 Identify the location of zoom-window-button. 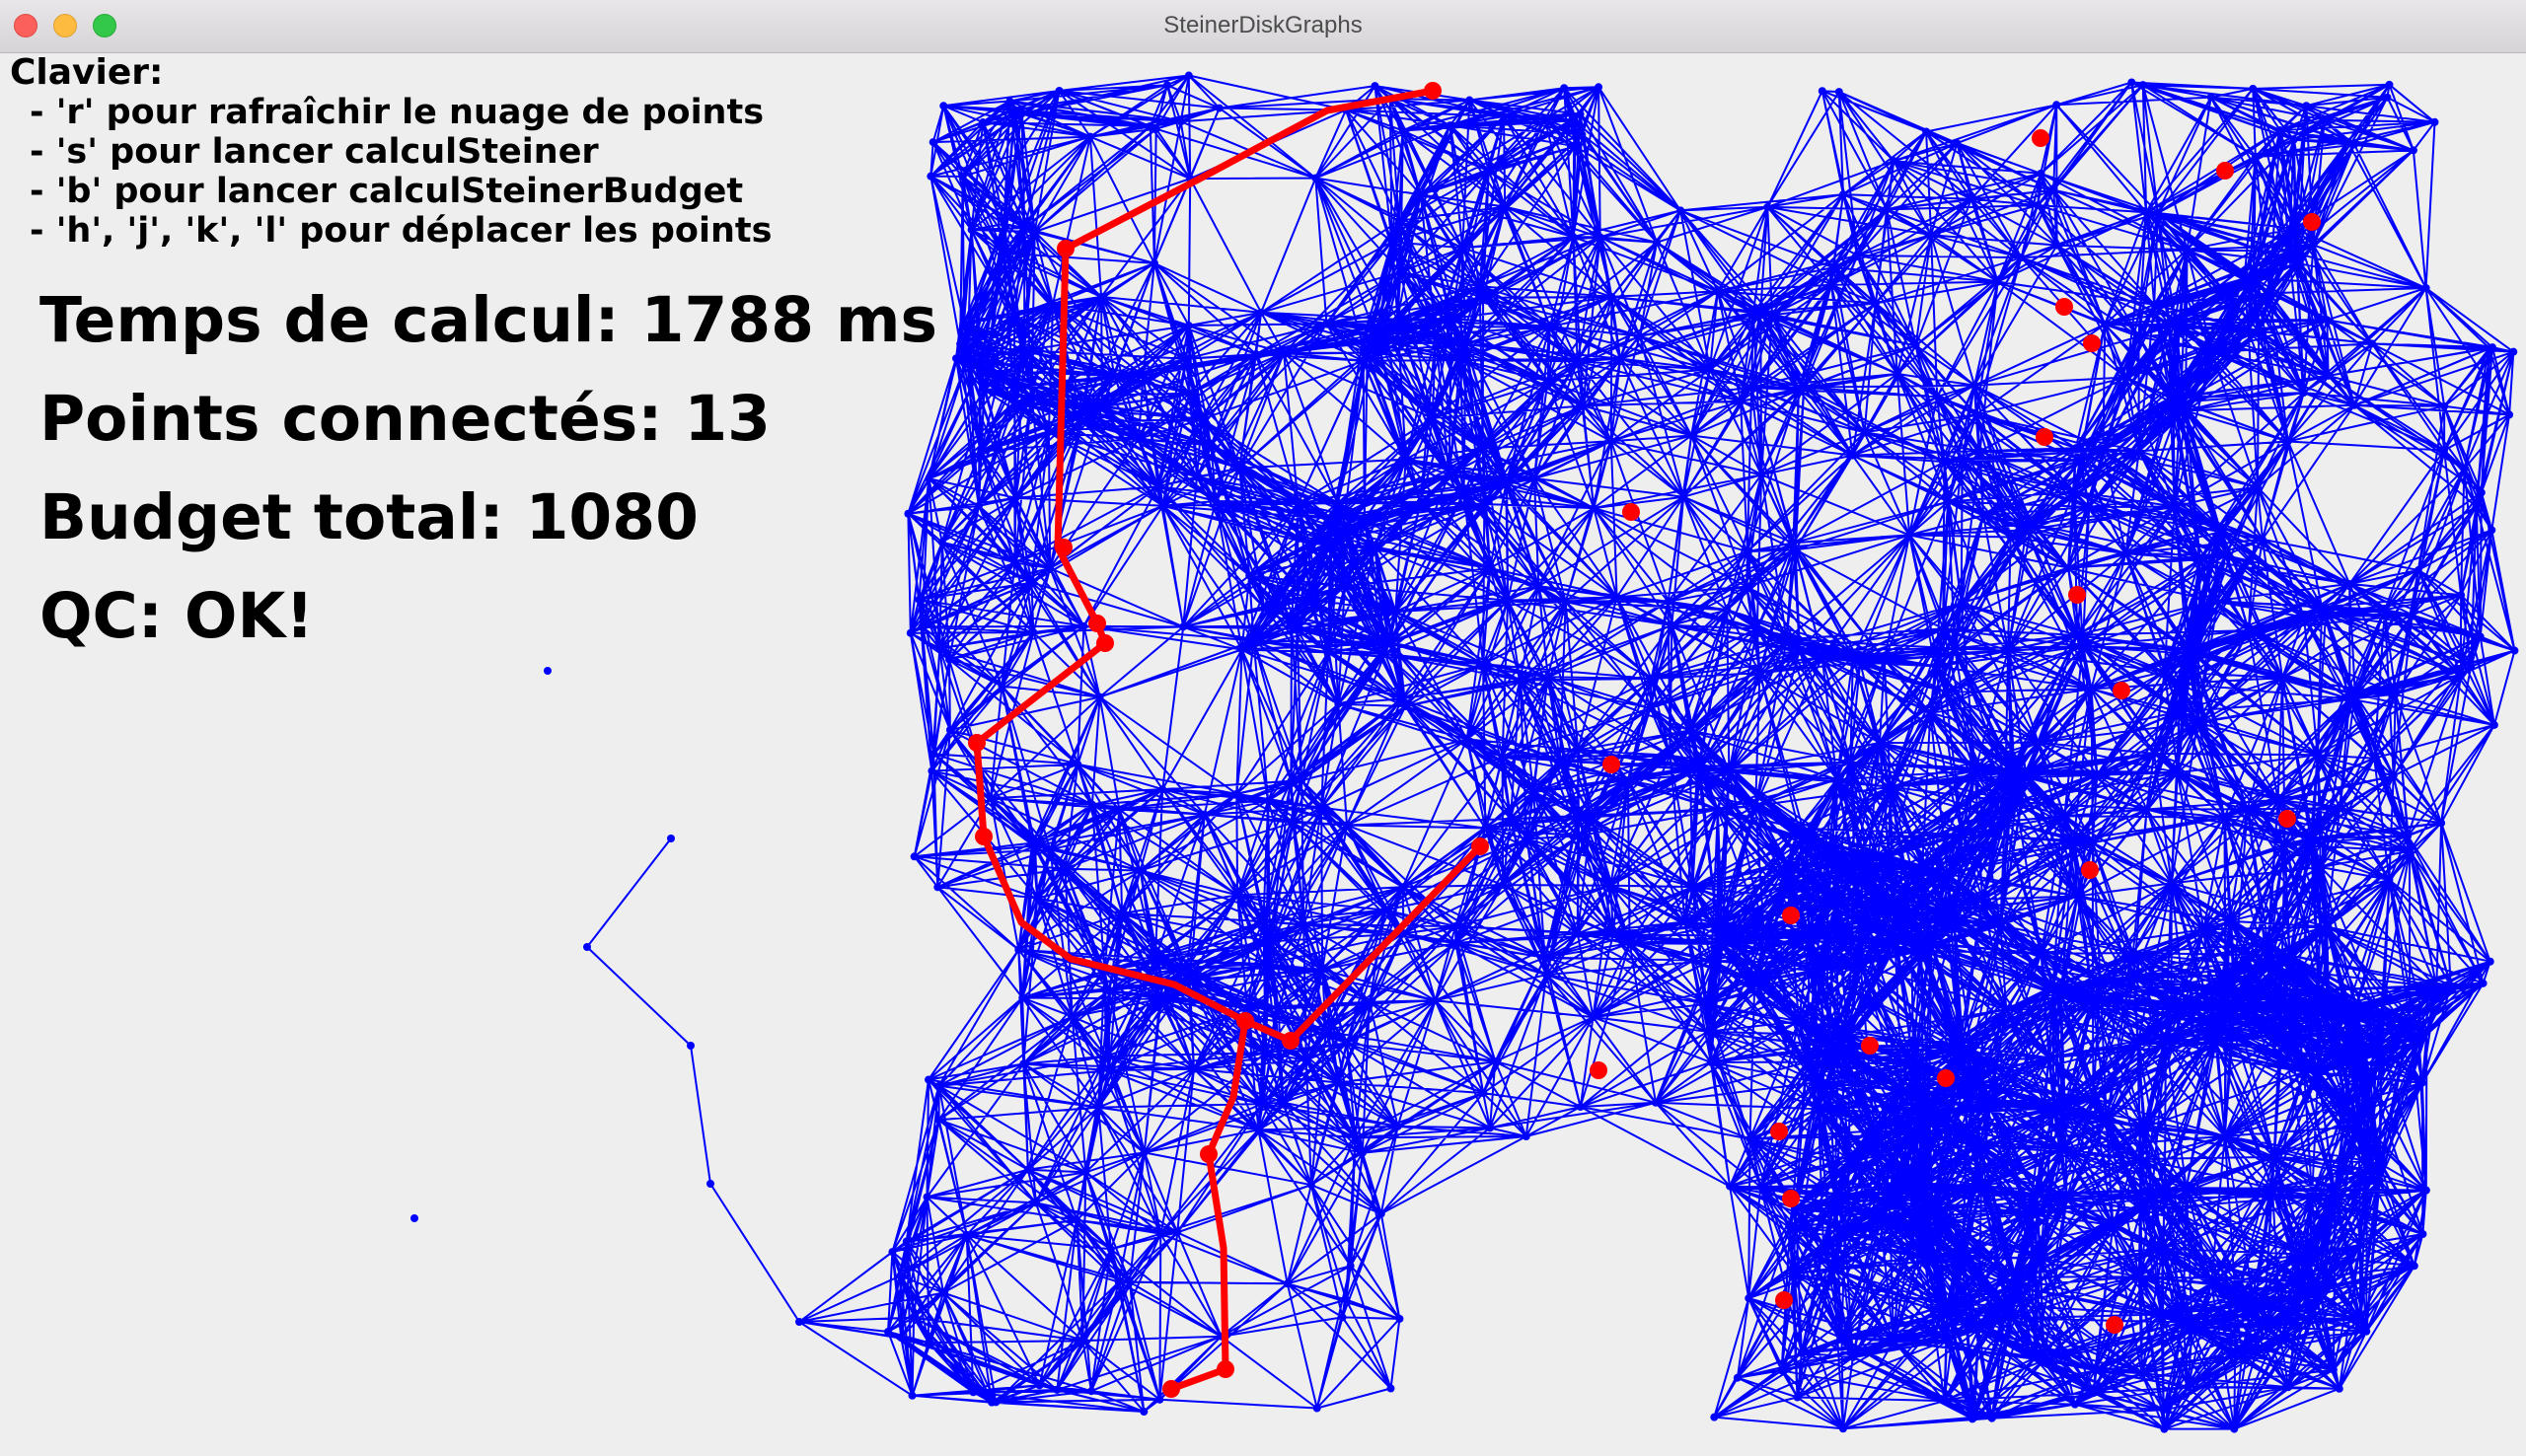
(104, 25).